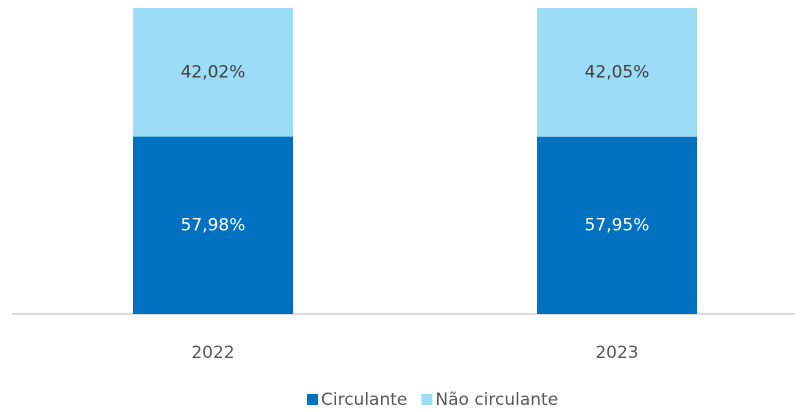 The height and width of the screenshot is (412, 807). Describe the element at coordinates (496, 400) in the screenshot. I see `legend-label: Não circulante` at that location.